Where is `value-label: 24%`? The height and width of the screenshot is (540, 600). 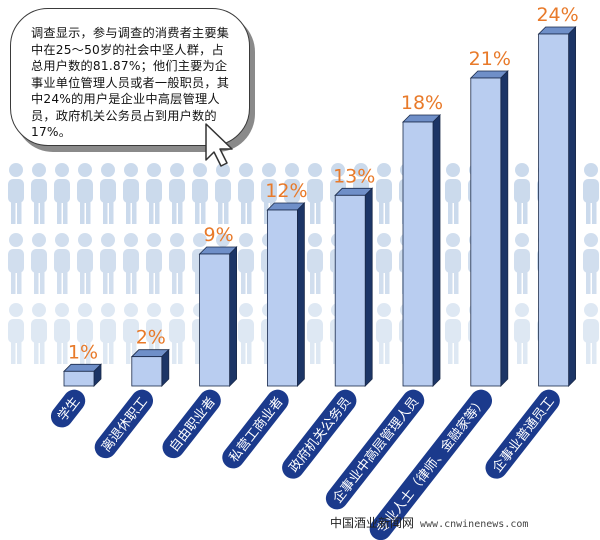 value-label: 24% is located at coordinates (557, 15).